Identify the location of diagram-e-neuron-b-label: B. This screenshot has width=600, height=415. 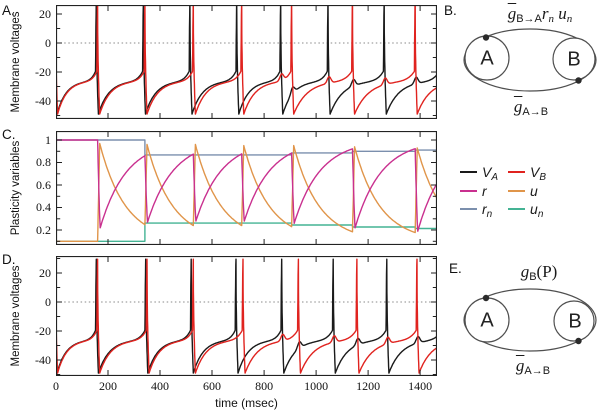
(575, 321).